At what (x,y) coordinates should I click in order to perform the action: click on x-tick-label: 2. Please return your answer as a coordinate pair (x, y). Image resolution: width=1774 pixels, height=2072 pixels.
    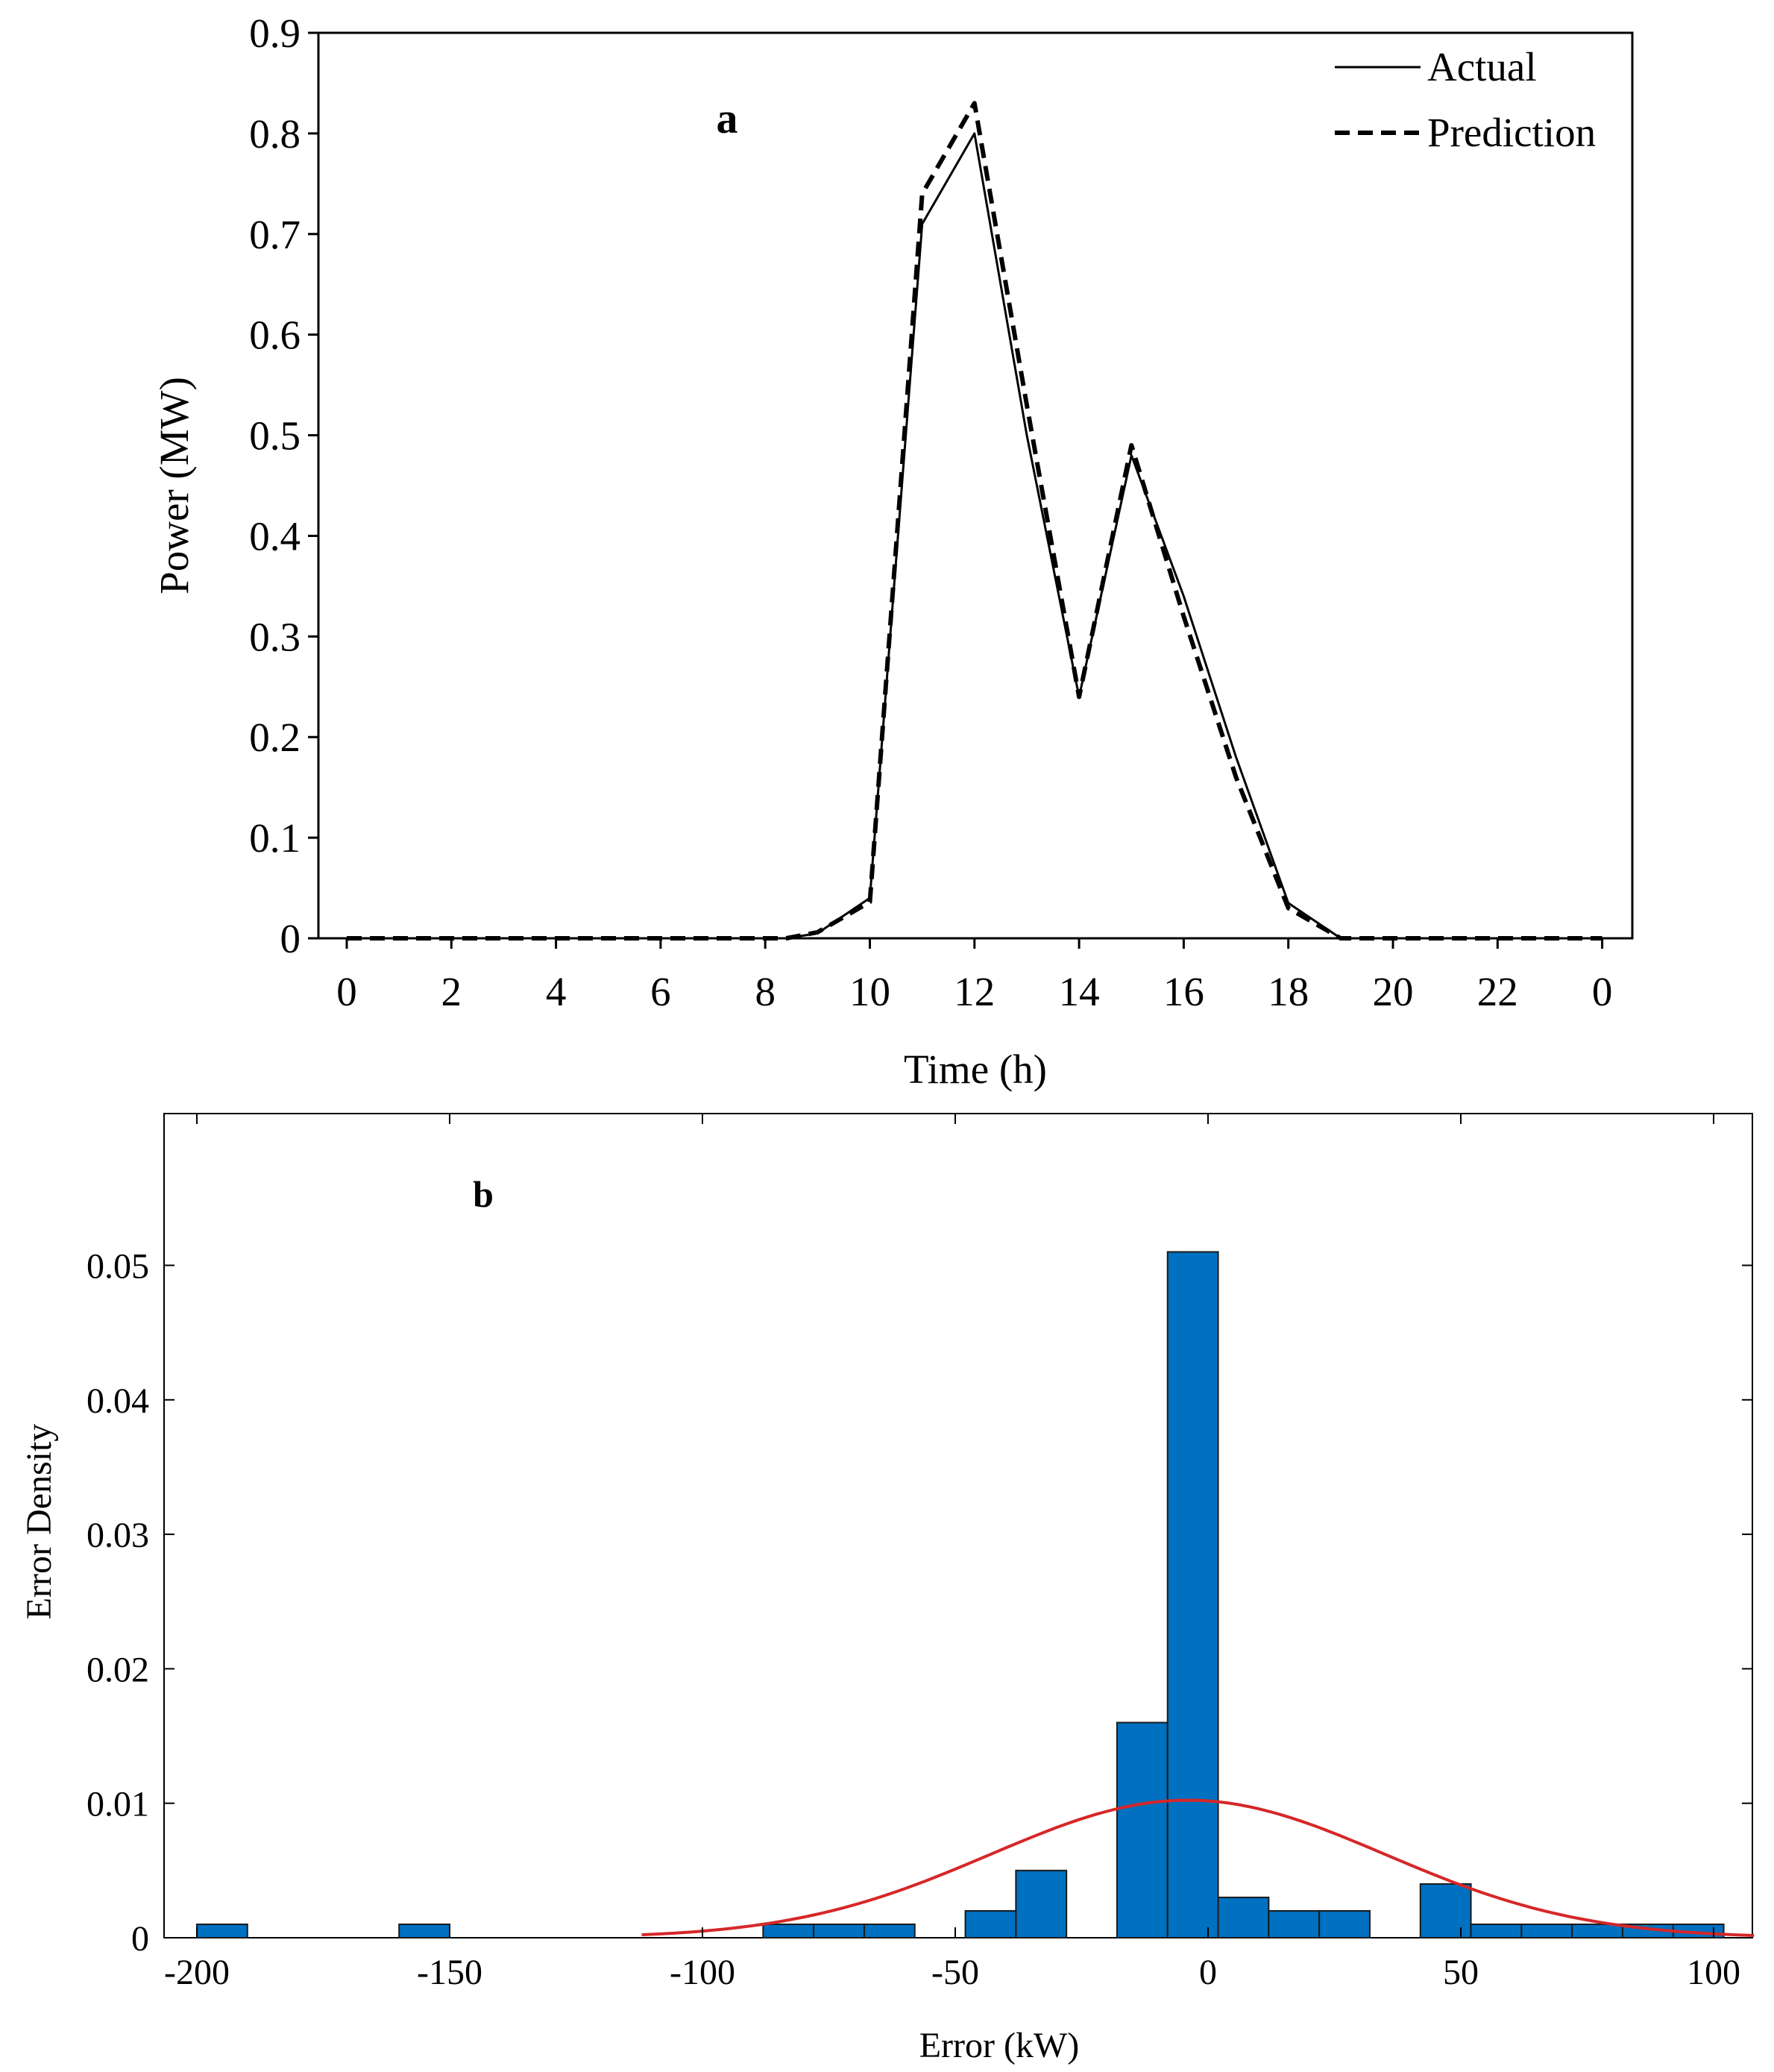
    Looking at the image, I should click on (451, 991).